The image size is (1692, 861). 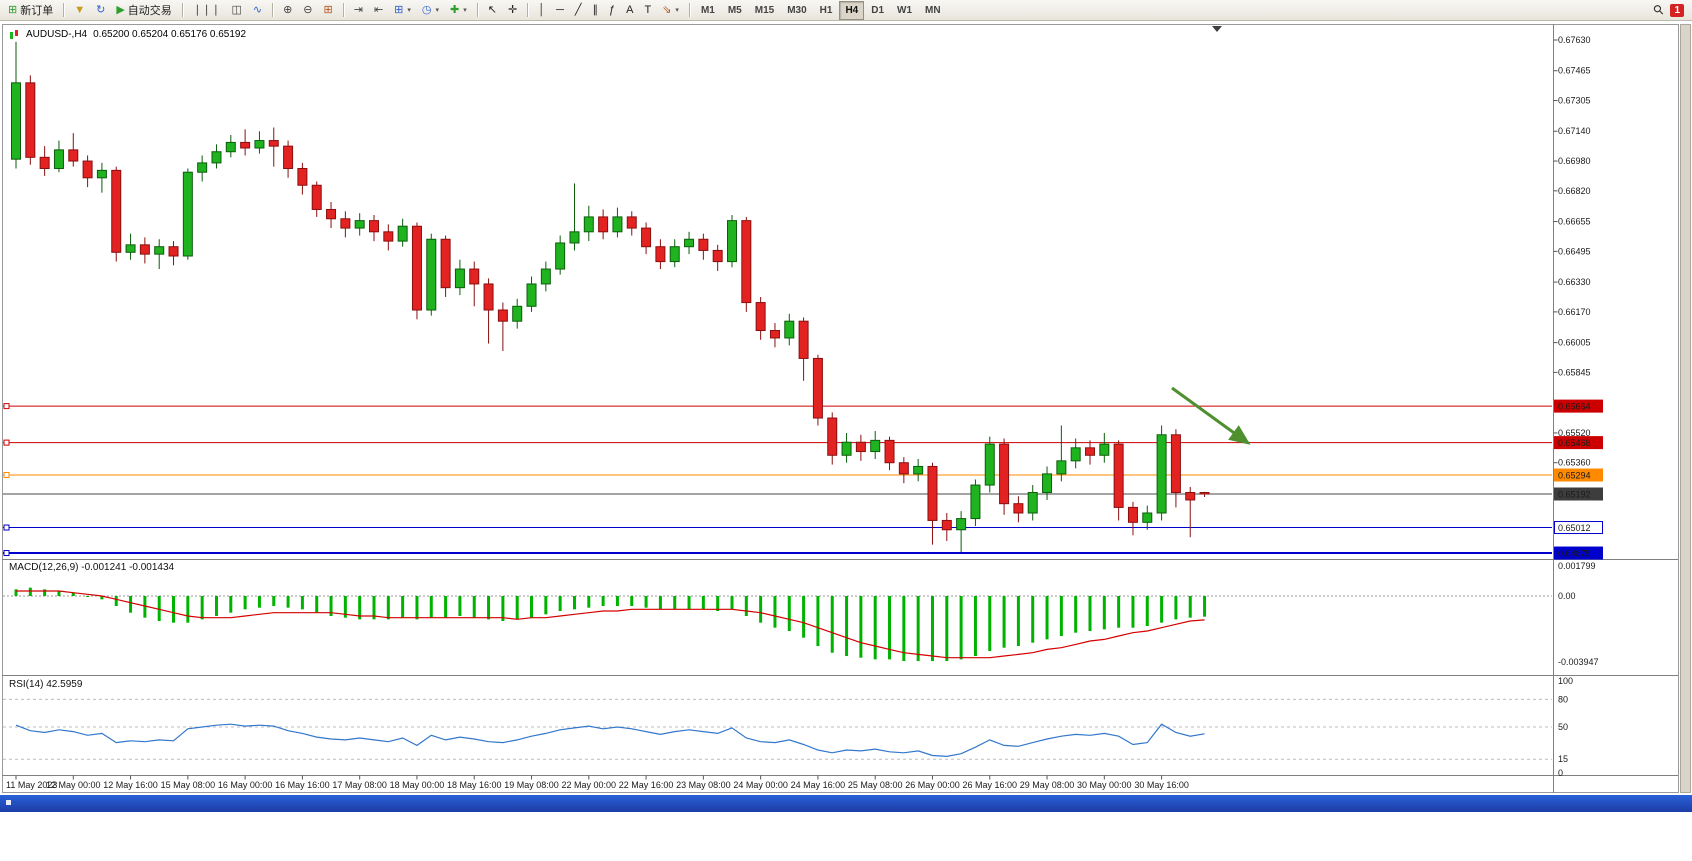 What do you see at coordinates (402, 10) in the screenshot?
I see `new-chart-button: ⊞ ▾` at bounding box center [402, 10].